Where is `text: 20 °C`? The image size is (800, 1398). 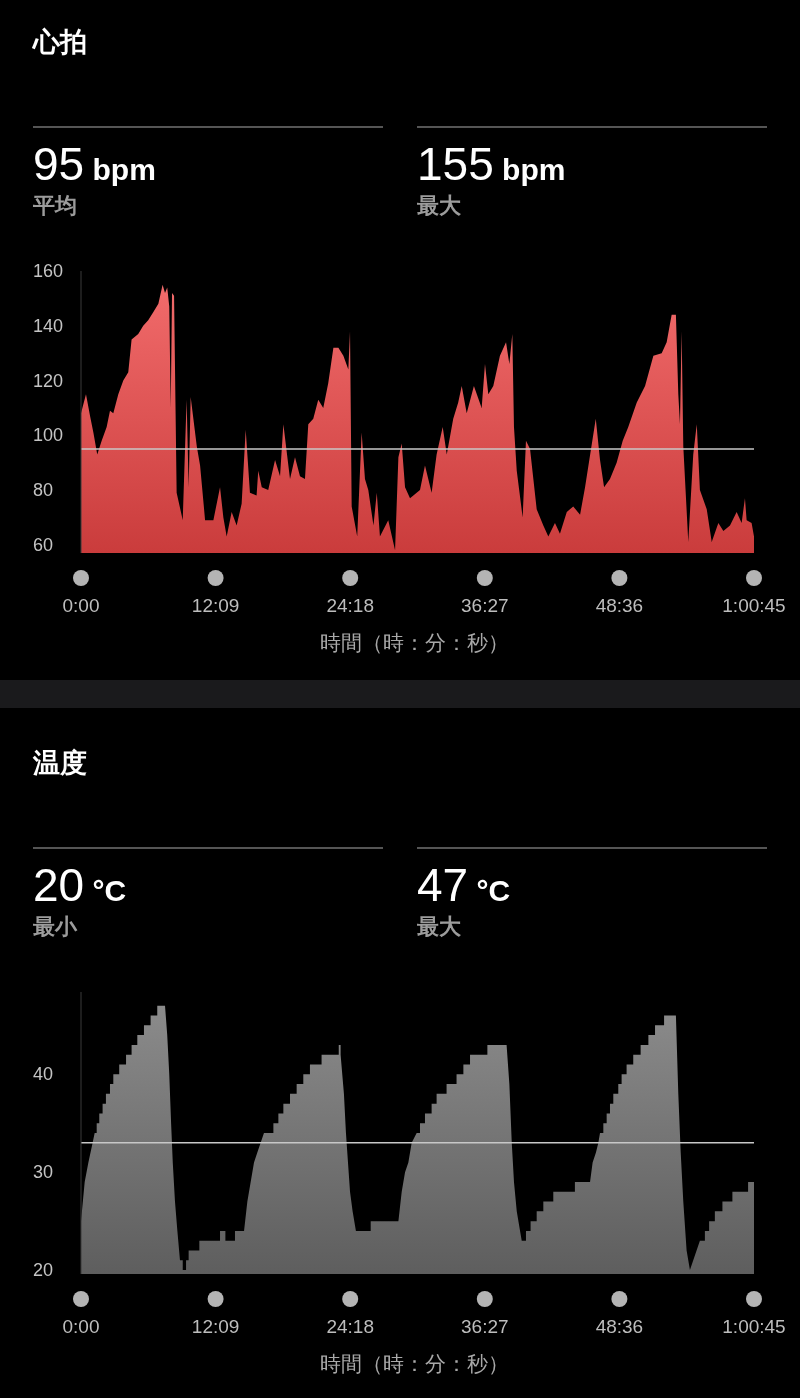 text: 20 °C is located at coordinates (80, 885).